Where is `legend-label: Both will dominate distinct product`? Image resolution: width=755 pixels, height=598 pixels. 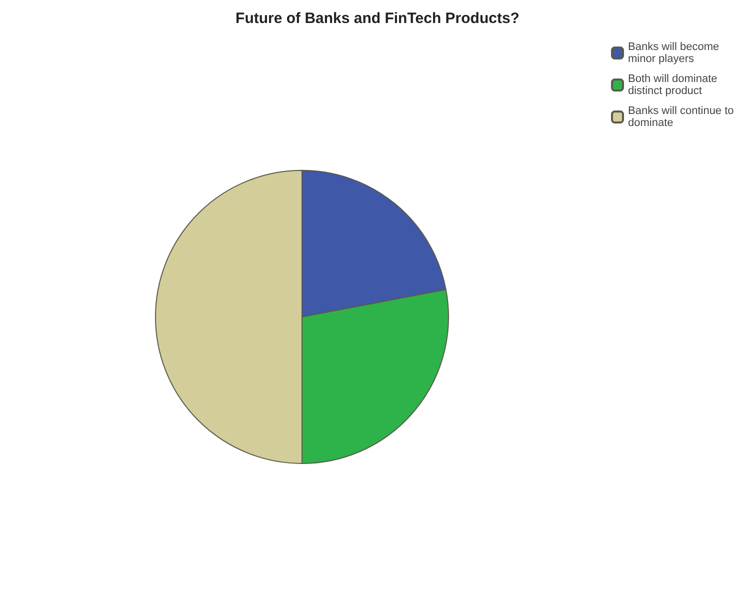 legend-label: Both will dominate distinct product is located at coordinates (674, 85).